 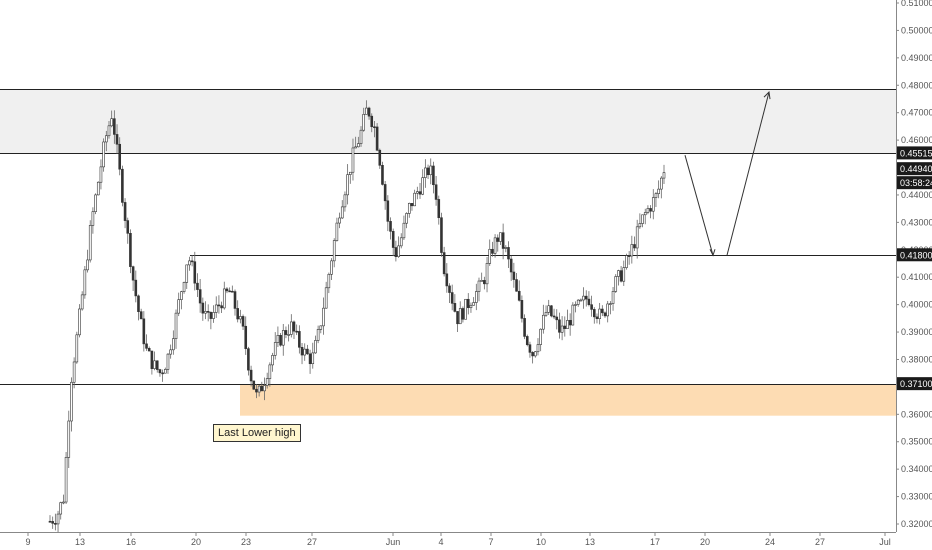 What do you see at coordinates (27, 542) in the screenshot?
I see `x-tick-label: 9` at bounding box center [27, 542].